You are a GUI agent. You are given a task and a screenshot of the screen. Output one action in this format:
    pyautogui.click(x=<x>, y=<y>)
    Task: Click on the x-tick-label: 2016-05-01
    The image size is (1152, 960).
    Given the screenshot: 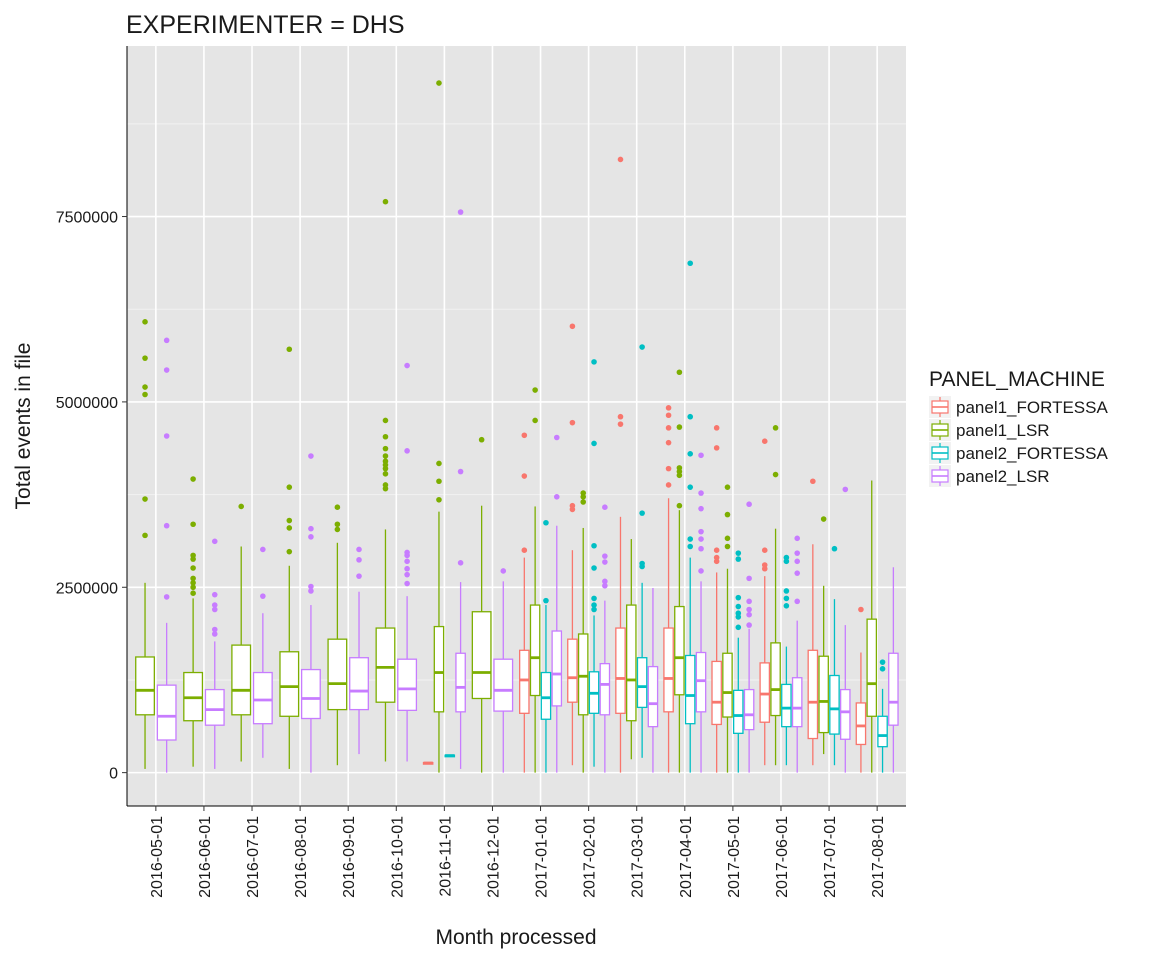 What is the action you would take?
    pyautogui.click(x=157, y=857)
    